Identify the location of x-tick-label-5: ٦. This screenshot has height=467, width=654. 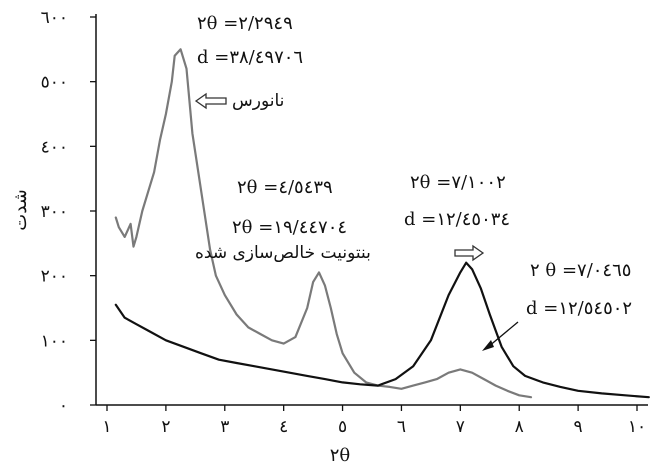
(401, 427).